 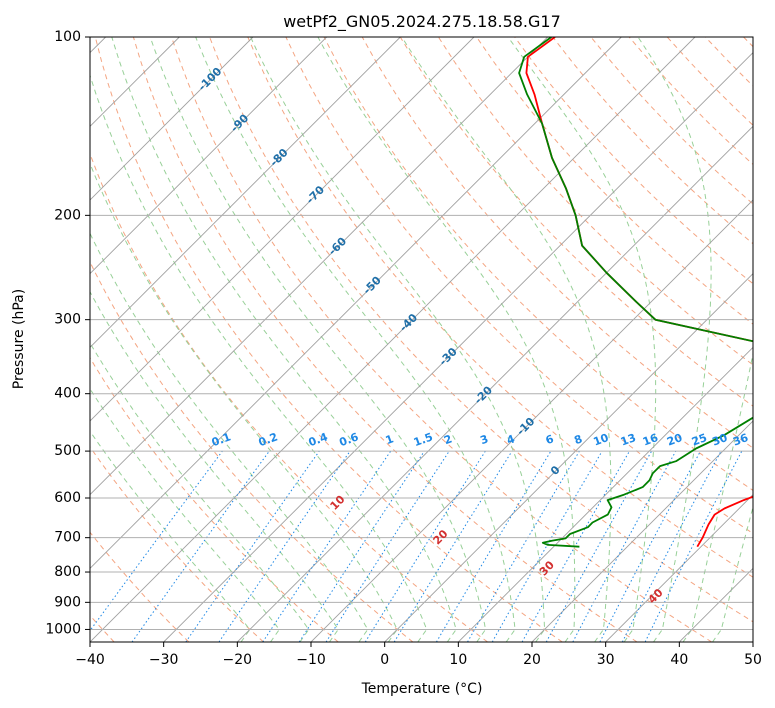 I want to click on mixing-ratio-label: 2, so click(x=448, y=439).